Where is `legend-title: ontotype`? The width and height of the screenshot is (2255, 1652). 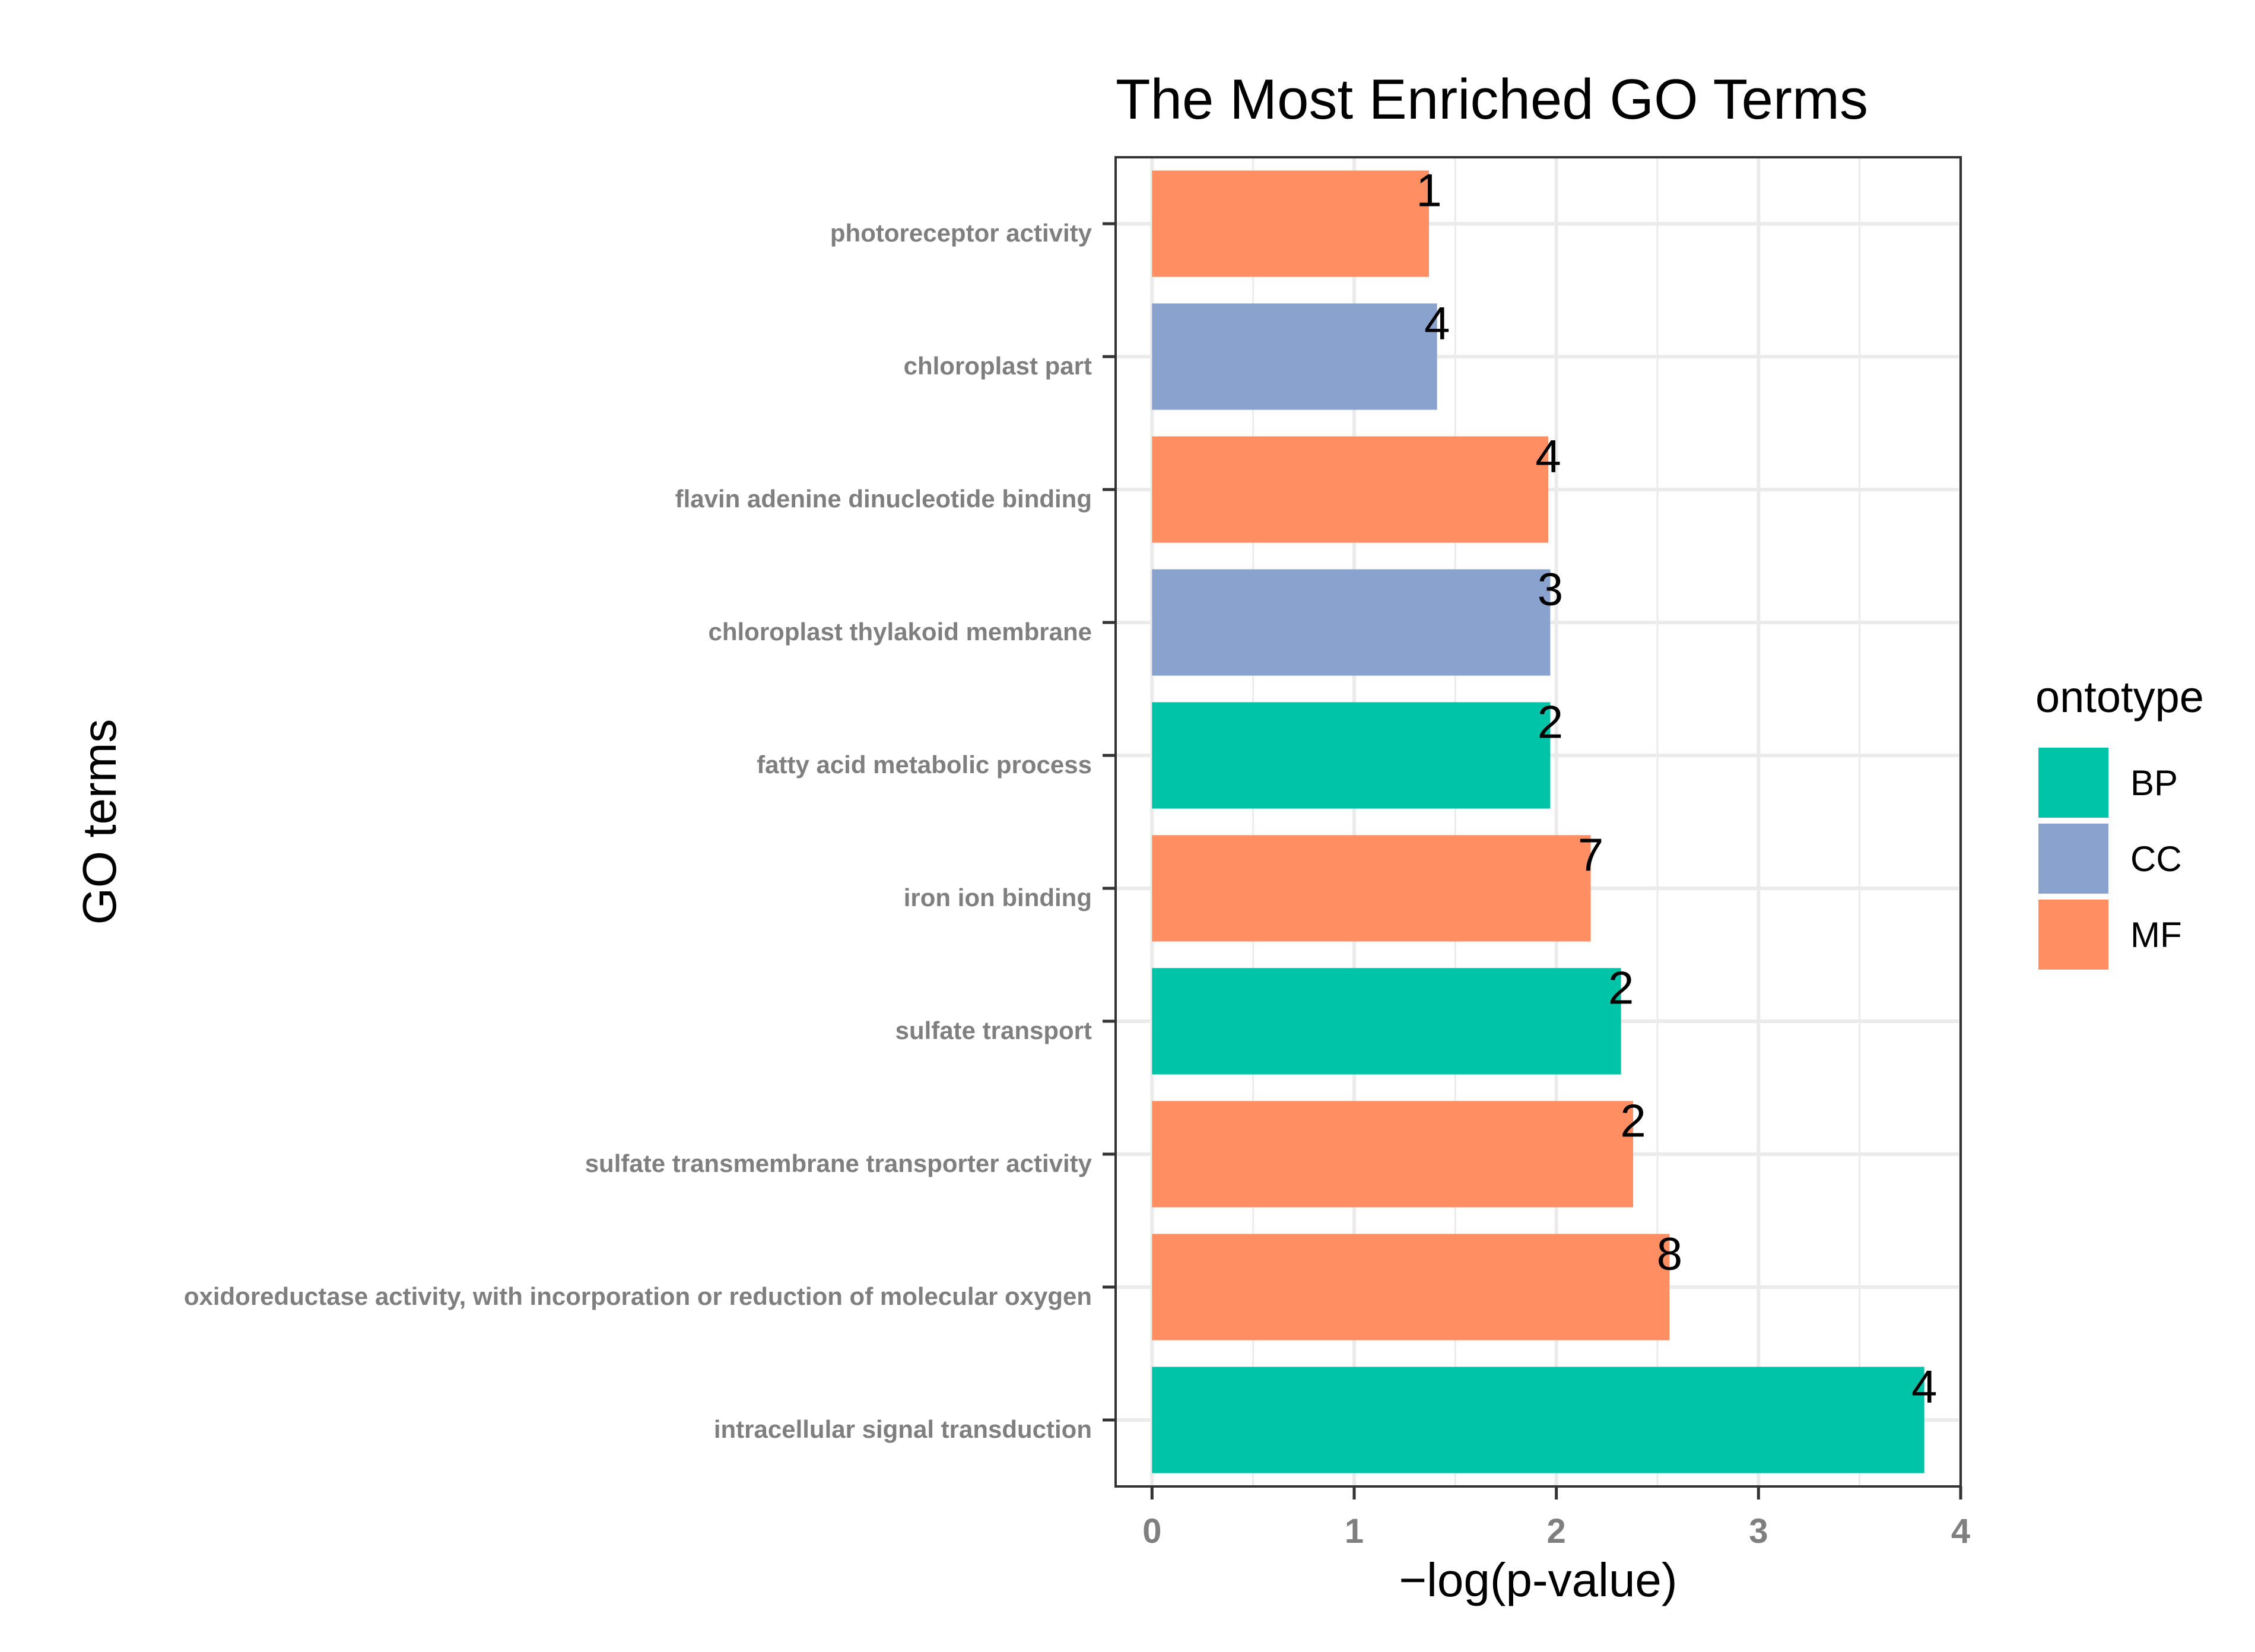
legend-title: ontotype is located at coordinates (2119, 697).